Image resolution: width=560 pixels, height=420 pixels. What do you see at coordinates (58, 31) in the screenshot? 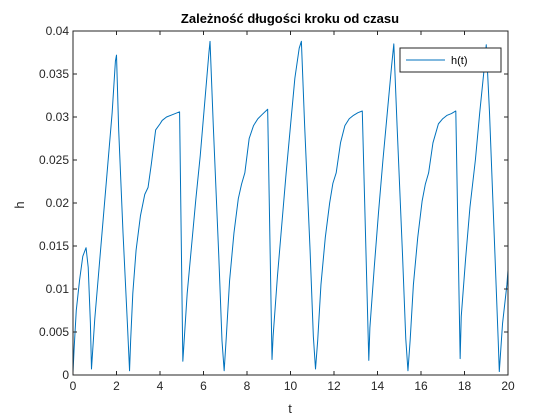
I see `y-tick-label: 0.04` at bounding box center [58, 31].